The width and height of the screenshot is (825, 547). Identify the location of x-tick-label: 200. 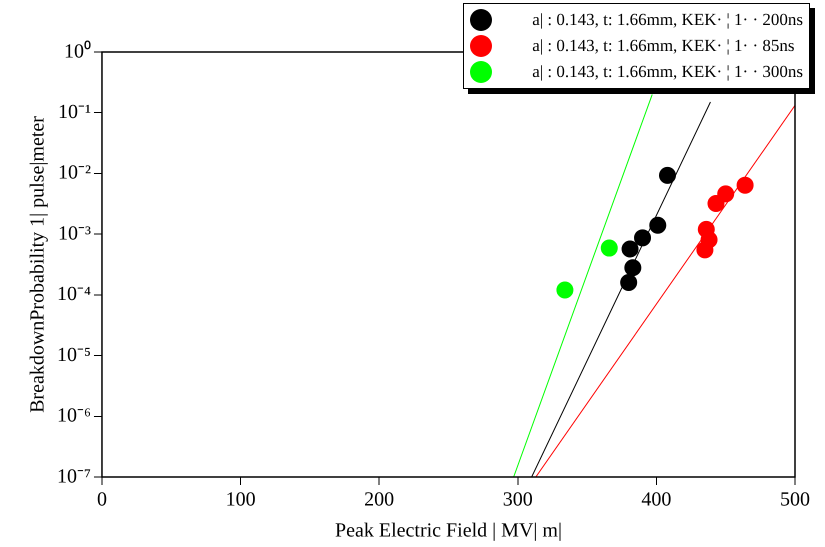
(379, 499).